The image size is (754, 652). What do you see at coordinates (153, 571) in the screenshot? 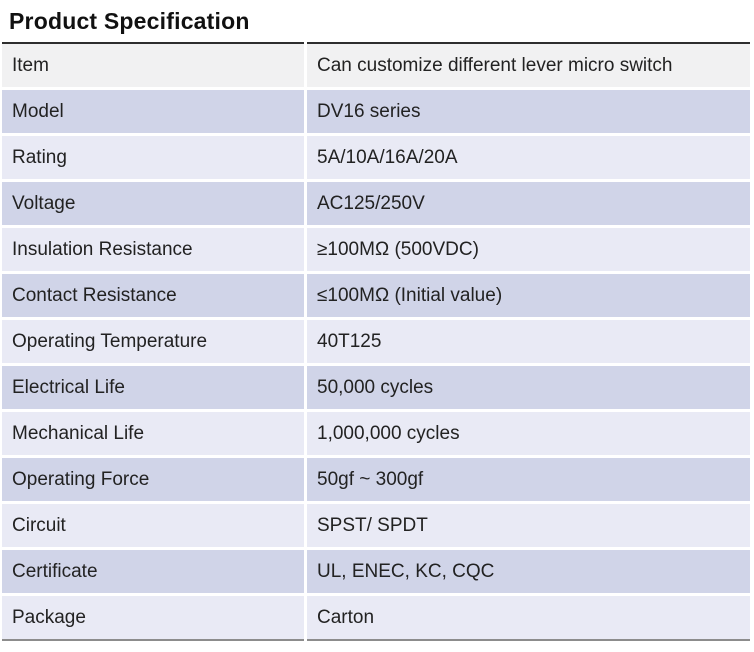
I see `spec-row-label: Certificate` at bounding box center [153, 571].